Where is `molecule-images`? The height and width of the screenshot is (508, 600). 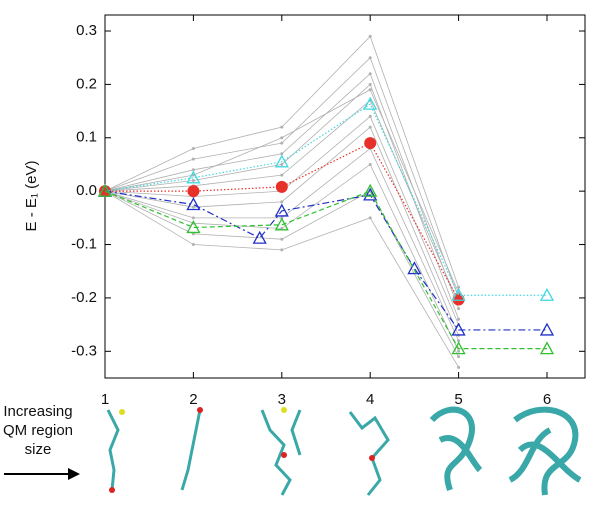 molecule-images is located at coordinates (344, 451).